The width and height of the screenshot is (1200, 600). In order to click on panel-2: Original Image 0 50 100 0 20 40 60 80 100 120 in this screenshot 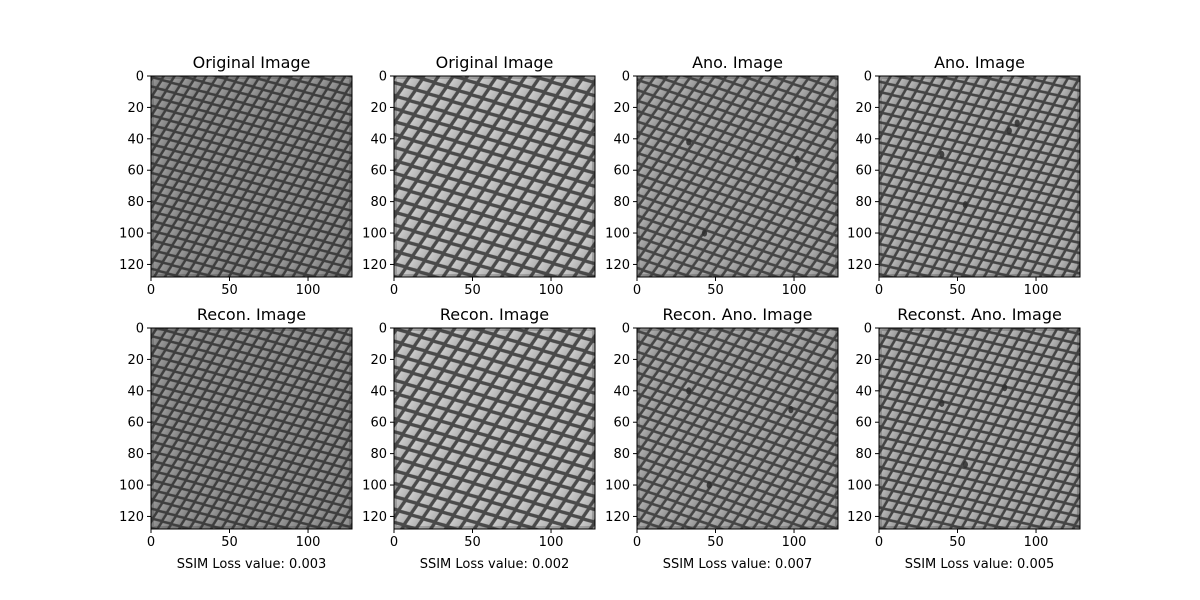, I will do `click(479, 175)`.